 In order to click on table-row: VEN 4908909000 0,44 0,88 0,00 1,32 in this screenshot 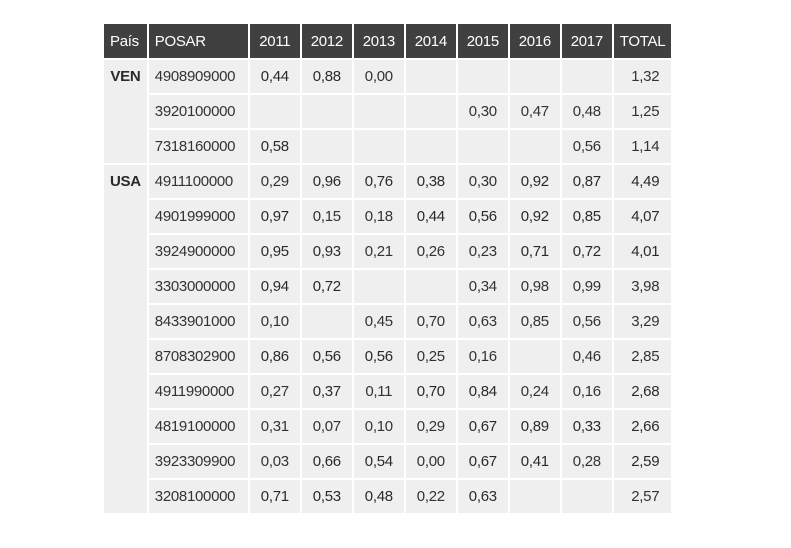, I will do `click(389, 111)`.